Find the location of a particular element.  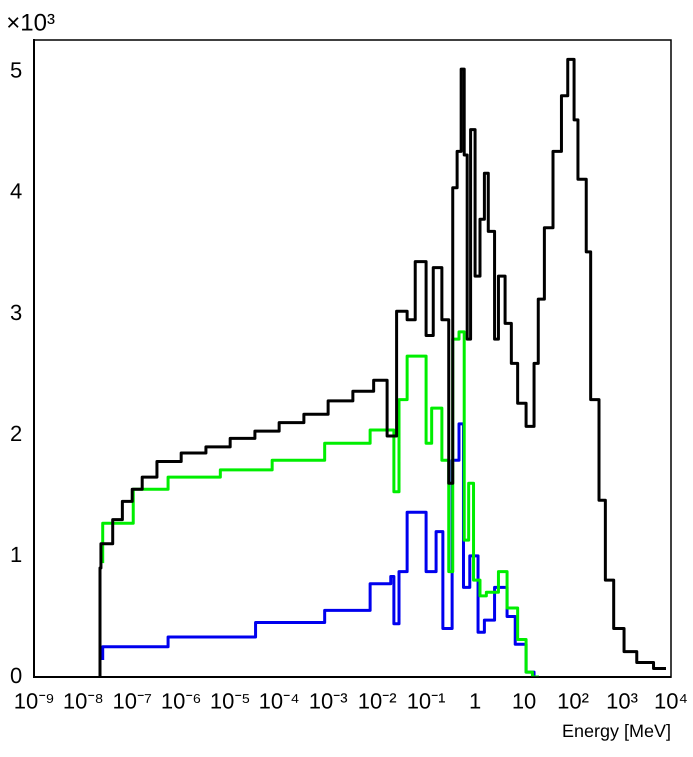

x-tick-label: 10⁻⁵ is located at coordinates (230, 701).